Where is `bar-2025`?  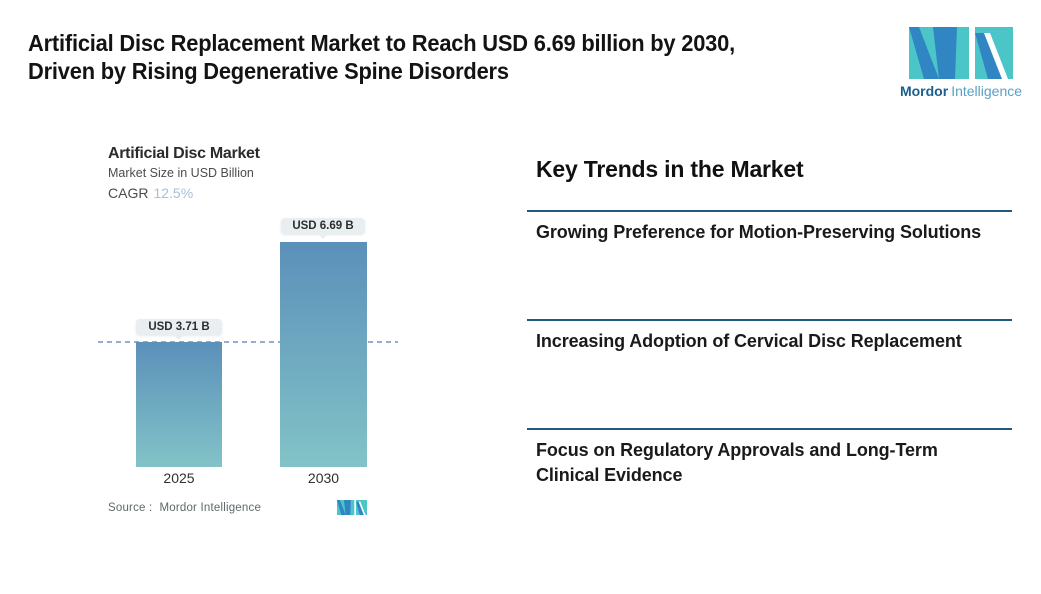
bar-2025 is located at coordinates (179, 404).